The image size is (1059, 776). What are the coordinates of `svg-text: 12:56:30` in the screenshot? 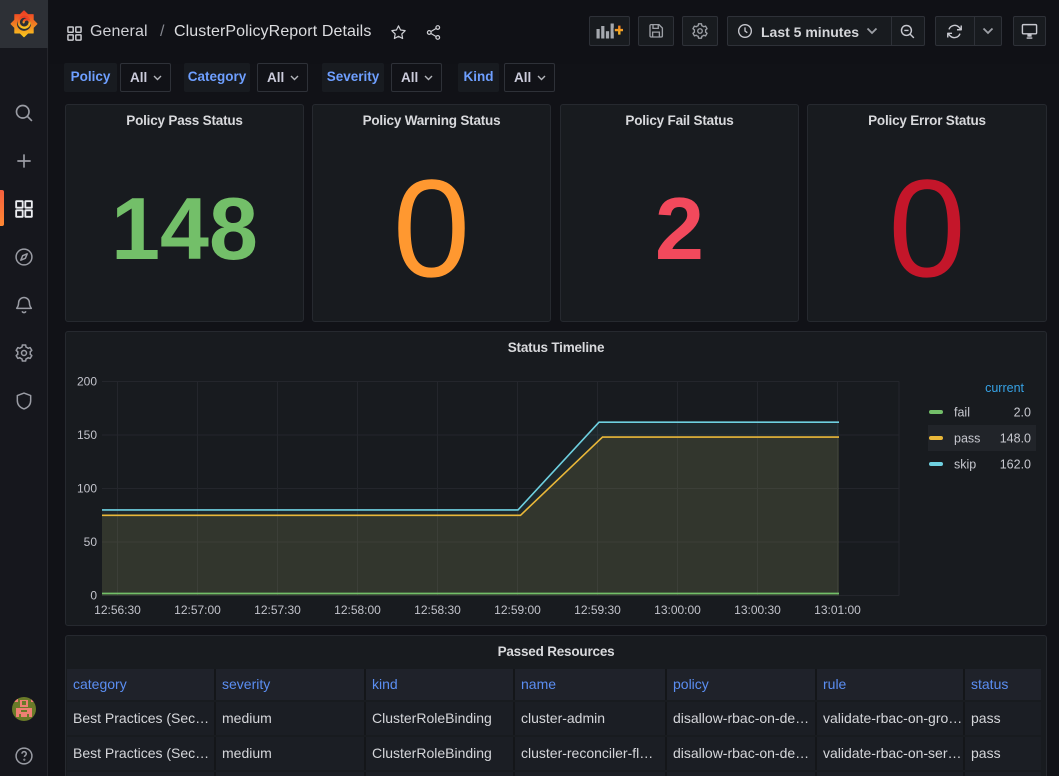 It's located at (117, 610).